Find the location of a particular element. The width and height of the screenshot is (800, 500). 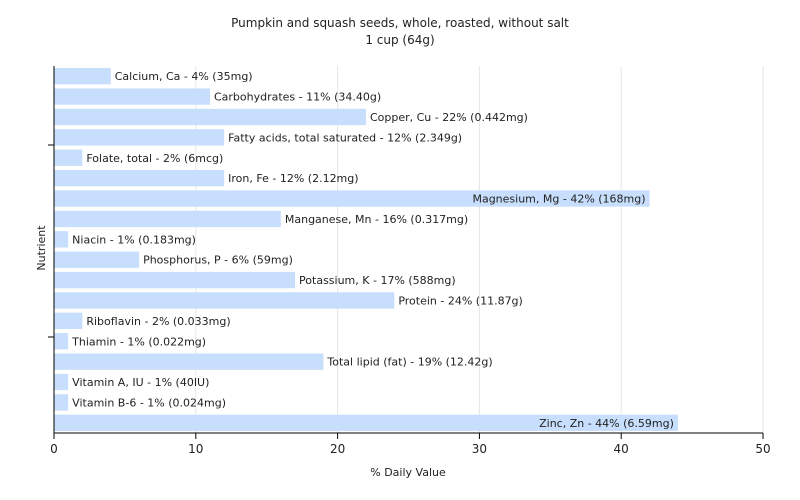

x-tick-label: 50 is located at coordinates (762, 449).